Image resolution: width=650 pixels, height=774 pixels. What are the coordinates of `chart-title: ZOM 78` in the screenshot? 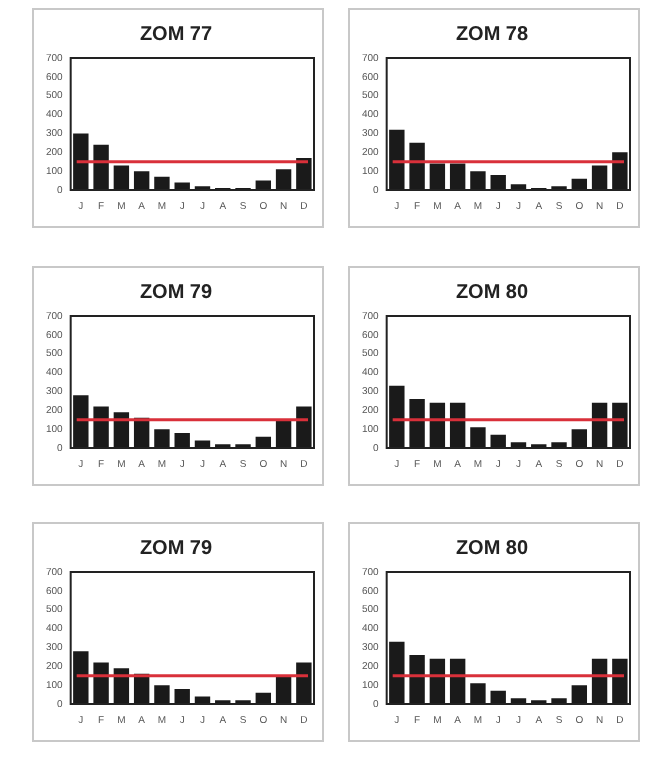 It's located at (492, 34).